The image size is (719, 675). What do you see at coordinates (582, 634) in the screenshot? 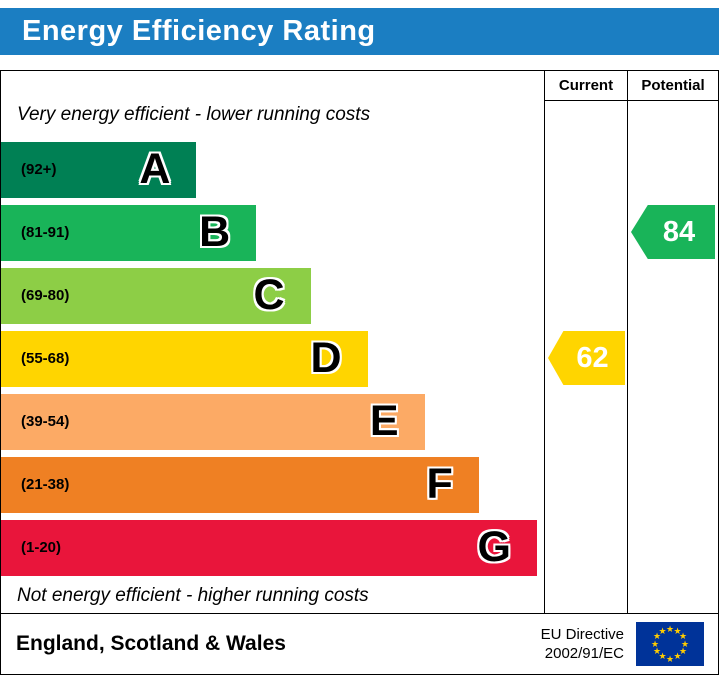
I see `eu-directive-line1: EU Directive` at bounding box center [582, 634].